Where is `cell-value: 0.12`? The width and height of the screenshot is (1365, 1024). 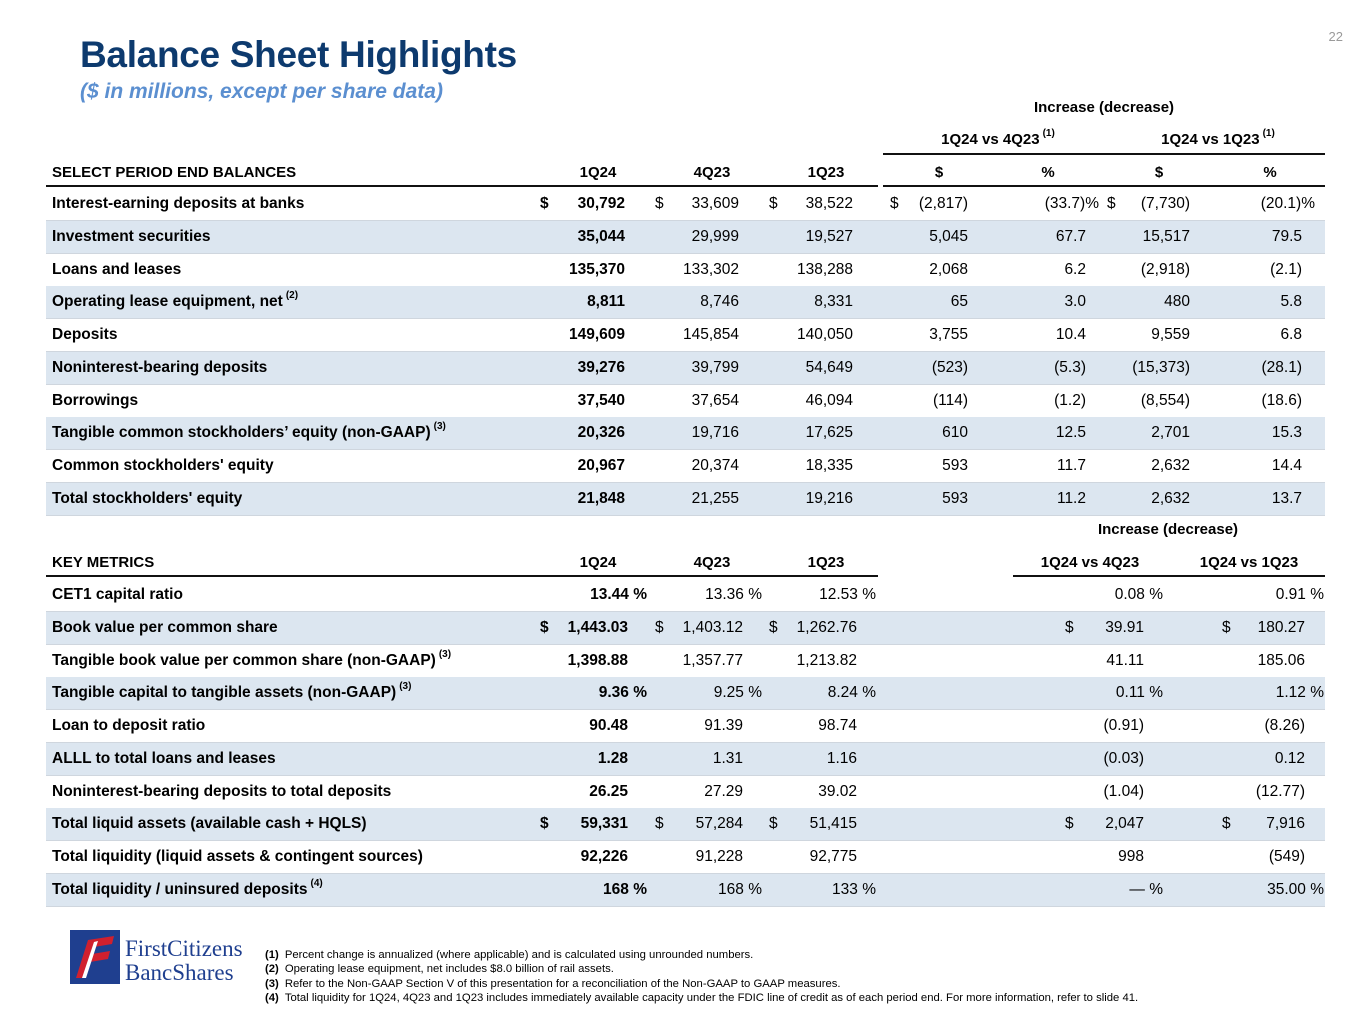
cell-value: 0.12 is located at coordinates (1289, 758).